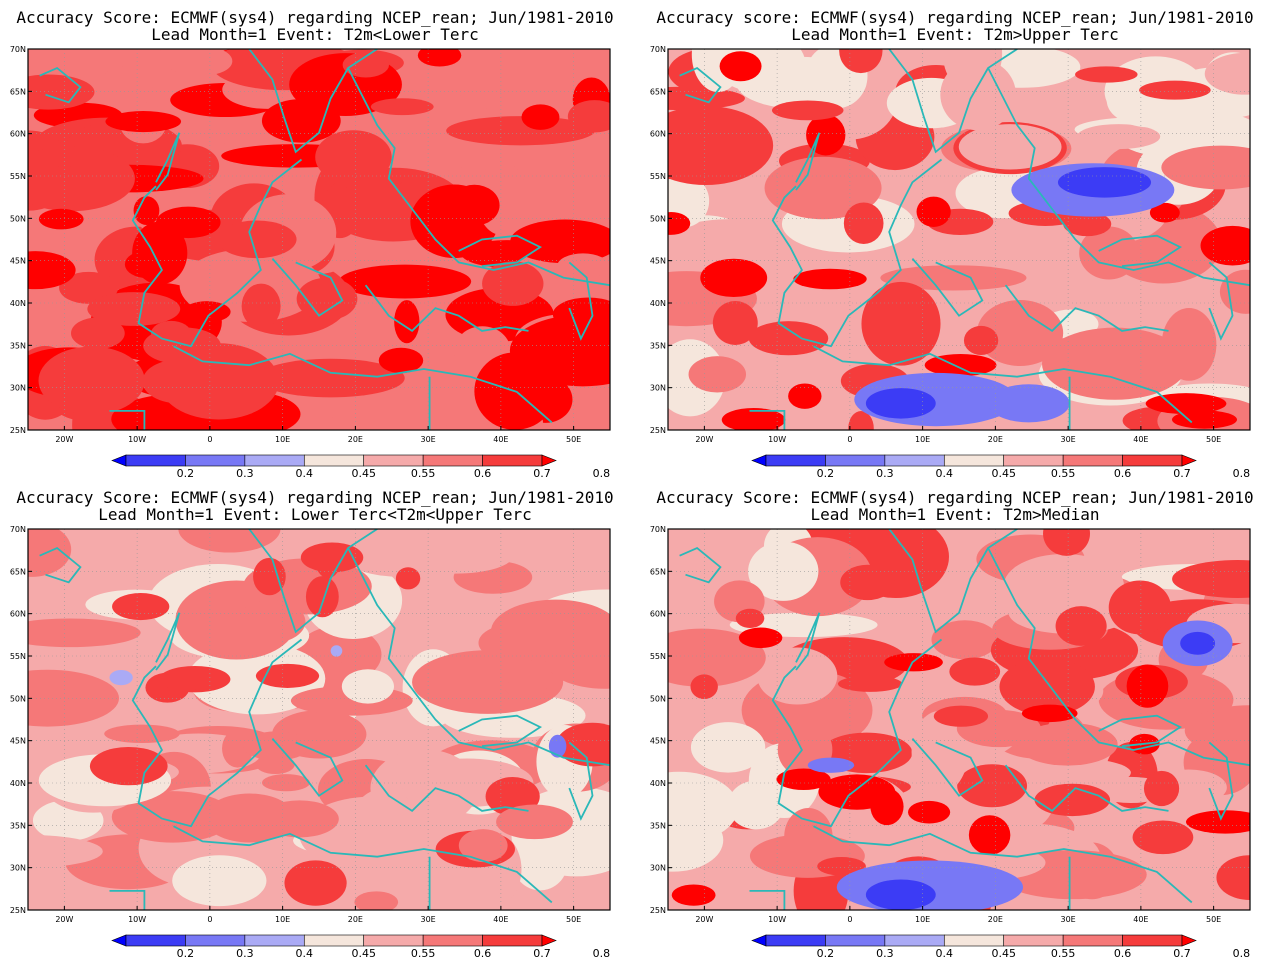 The image size is (1280, 960). What do you see at coordinates (759, 460) in the screenshot?
I see `colorbar-arrow-low` at bounding box center [759, 460].